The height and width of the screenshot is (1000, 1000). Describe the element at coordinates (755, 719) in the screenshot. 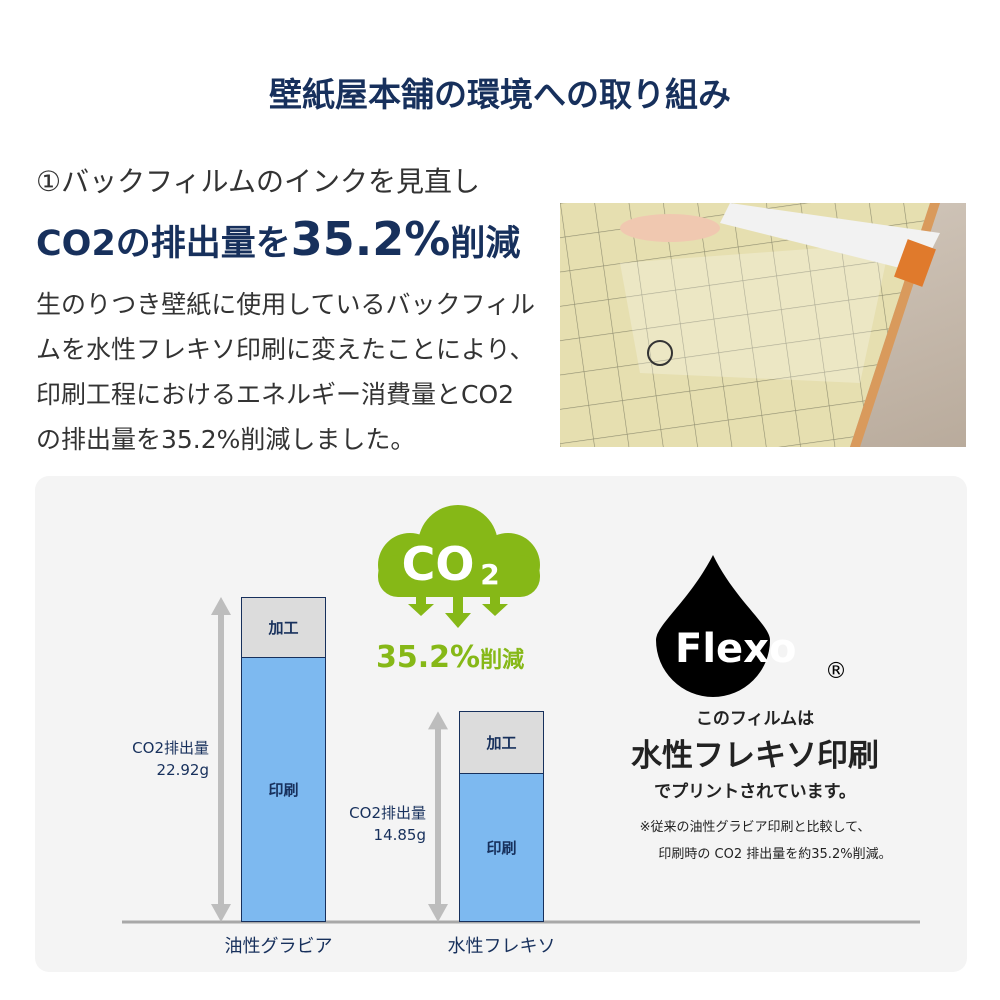

I see `film-text-1: このフィルムは` at that location.